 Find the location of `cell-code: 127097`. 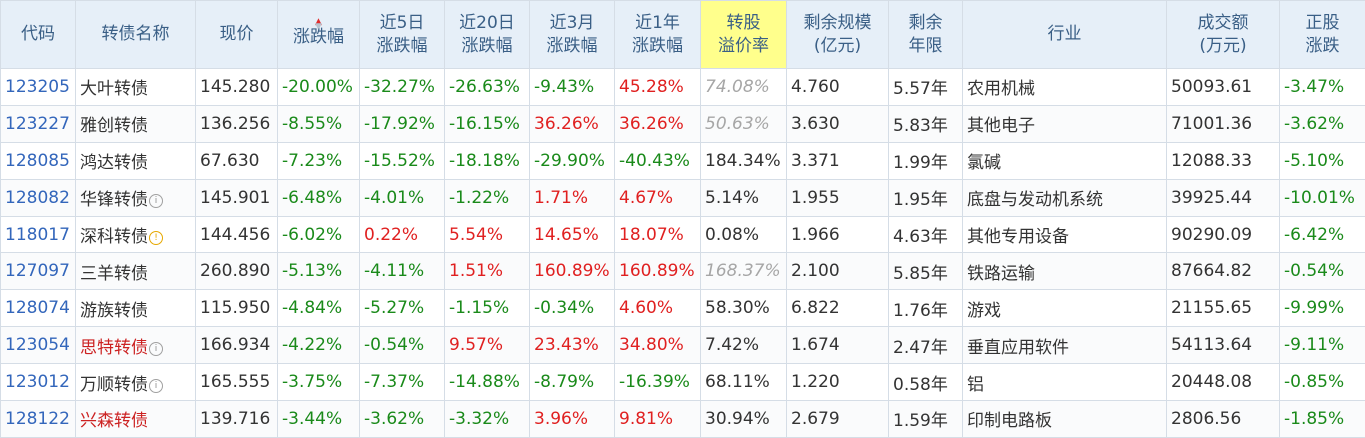

cell-code: 127097 is located at coordinates (38, 271).